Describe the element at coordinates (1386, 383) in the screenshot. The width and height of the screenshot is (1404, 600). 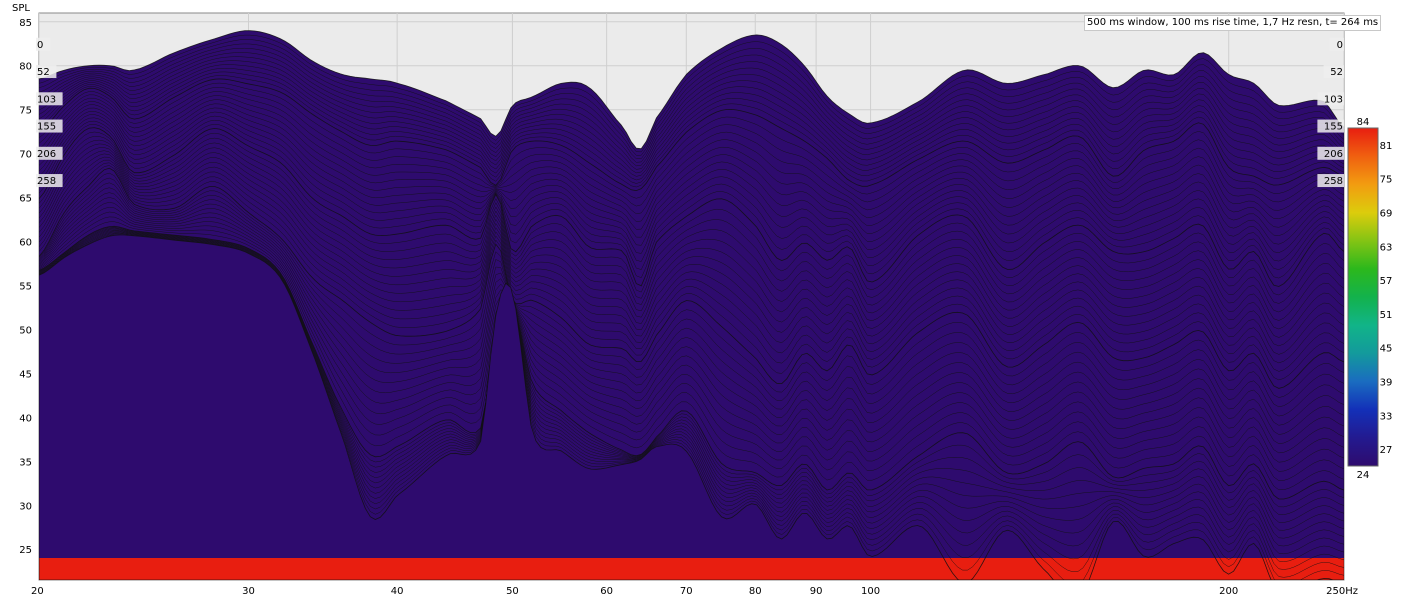
I see `colorbar-label: 39` at that location.